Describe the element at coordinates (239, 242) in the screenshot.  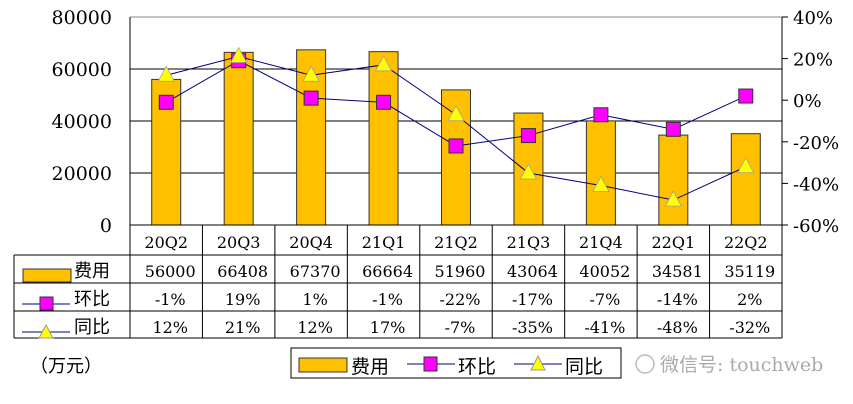
I see `category-label: 20Q3` at that location.